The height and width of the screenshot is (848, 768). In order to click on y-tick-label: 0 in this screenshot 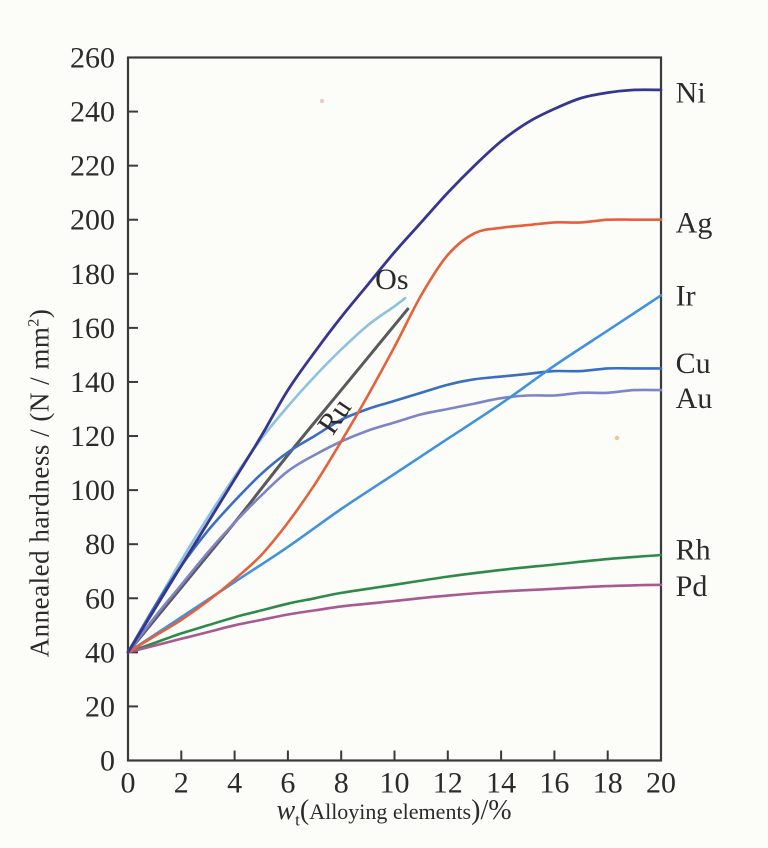, I will do `click(107, 761)`.